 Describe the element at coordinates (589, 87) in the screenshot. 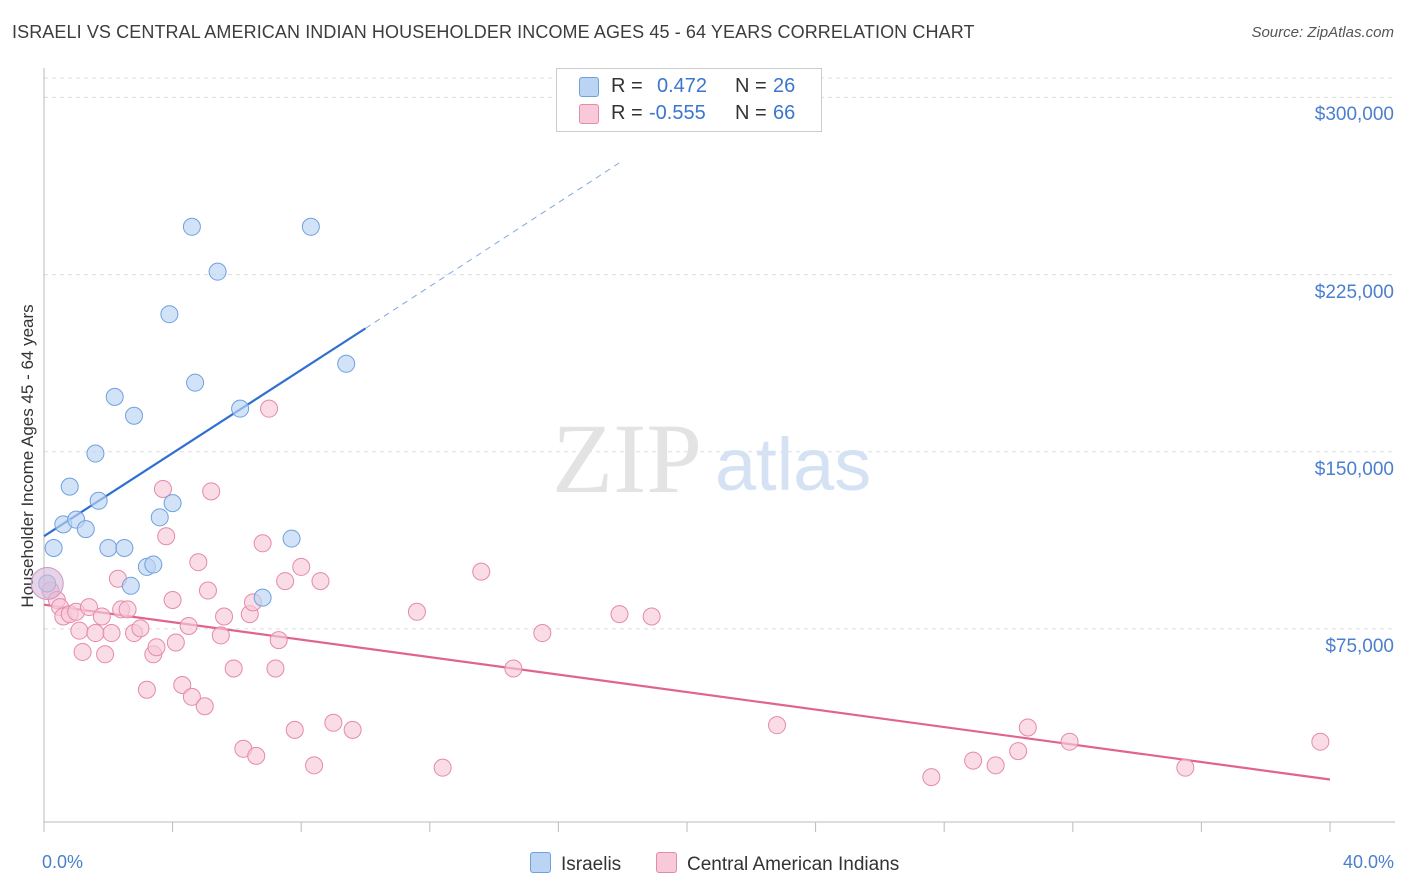

I see `legend-swatch-israelis` at that location.